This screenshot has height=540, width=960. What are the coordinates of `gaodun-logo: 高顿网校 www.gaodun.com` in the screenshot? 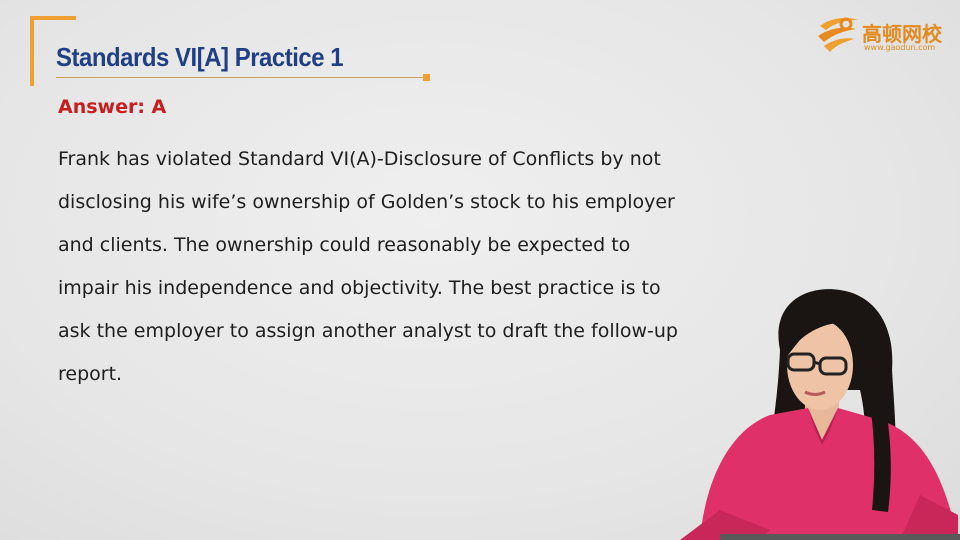 It's located at (881, 34).